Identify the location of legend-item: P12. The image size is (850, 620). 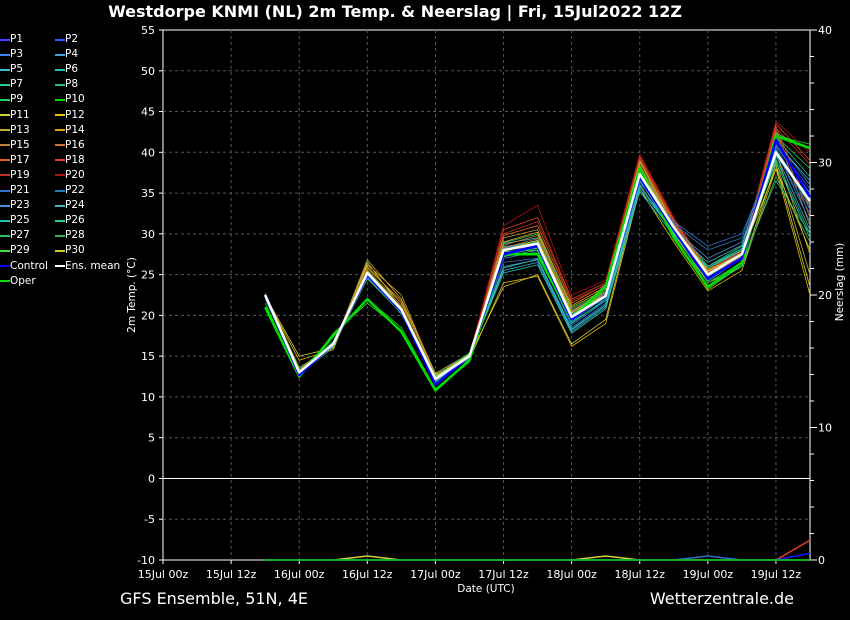
(70, 115).